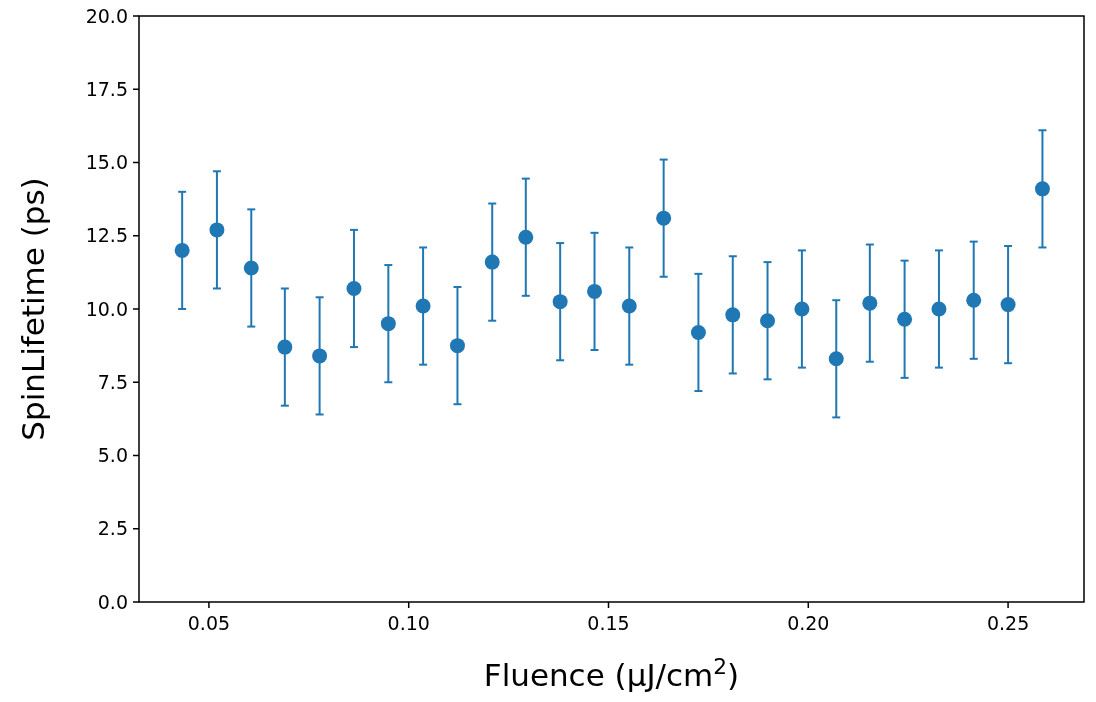 The height and width of the screenshot is (702, 1096). What do you see at coordinates (408, 623) in the screenshot?
I see `x-tick-label: 0.10` at bounding box center [408, 623].